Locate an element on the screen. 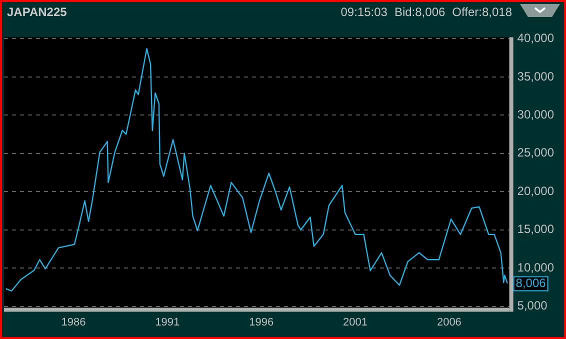 This screenshot has height=339, width=566. y-tick-label: 5,000 is located at coordinates (532, 305).